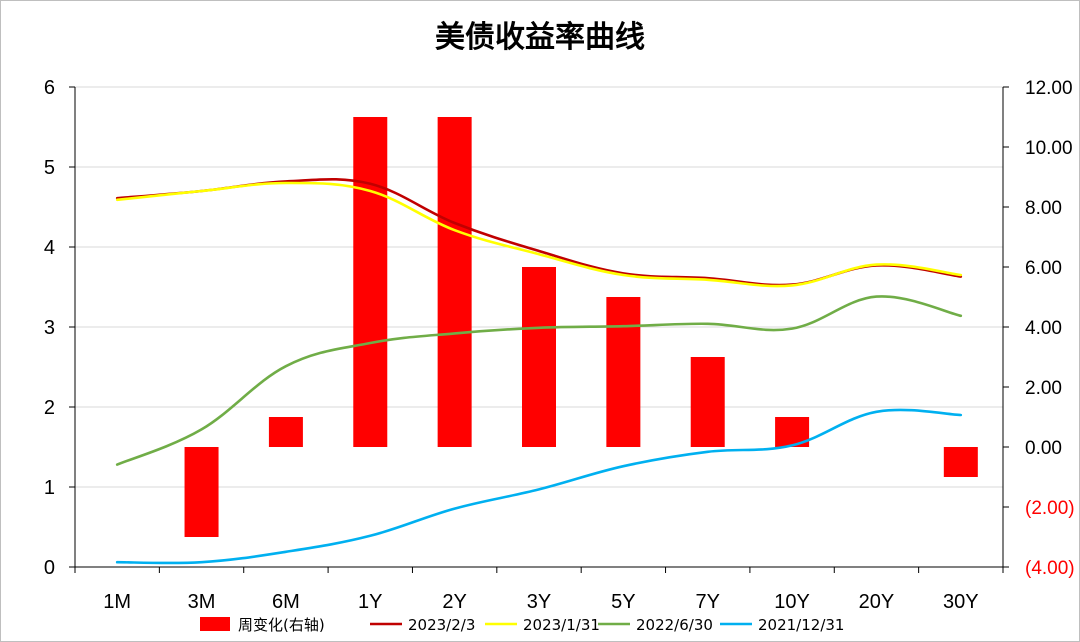 The image size is (1080, 642). I want to click on x-tick-label: 1Y, so click(370, 602).